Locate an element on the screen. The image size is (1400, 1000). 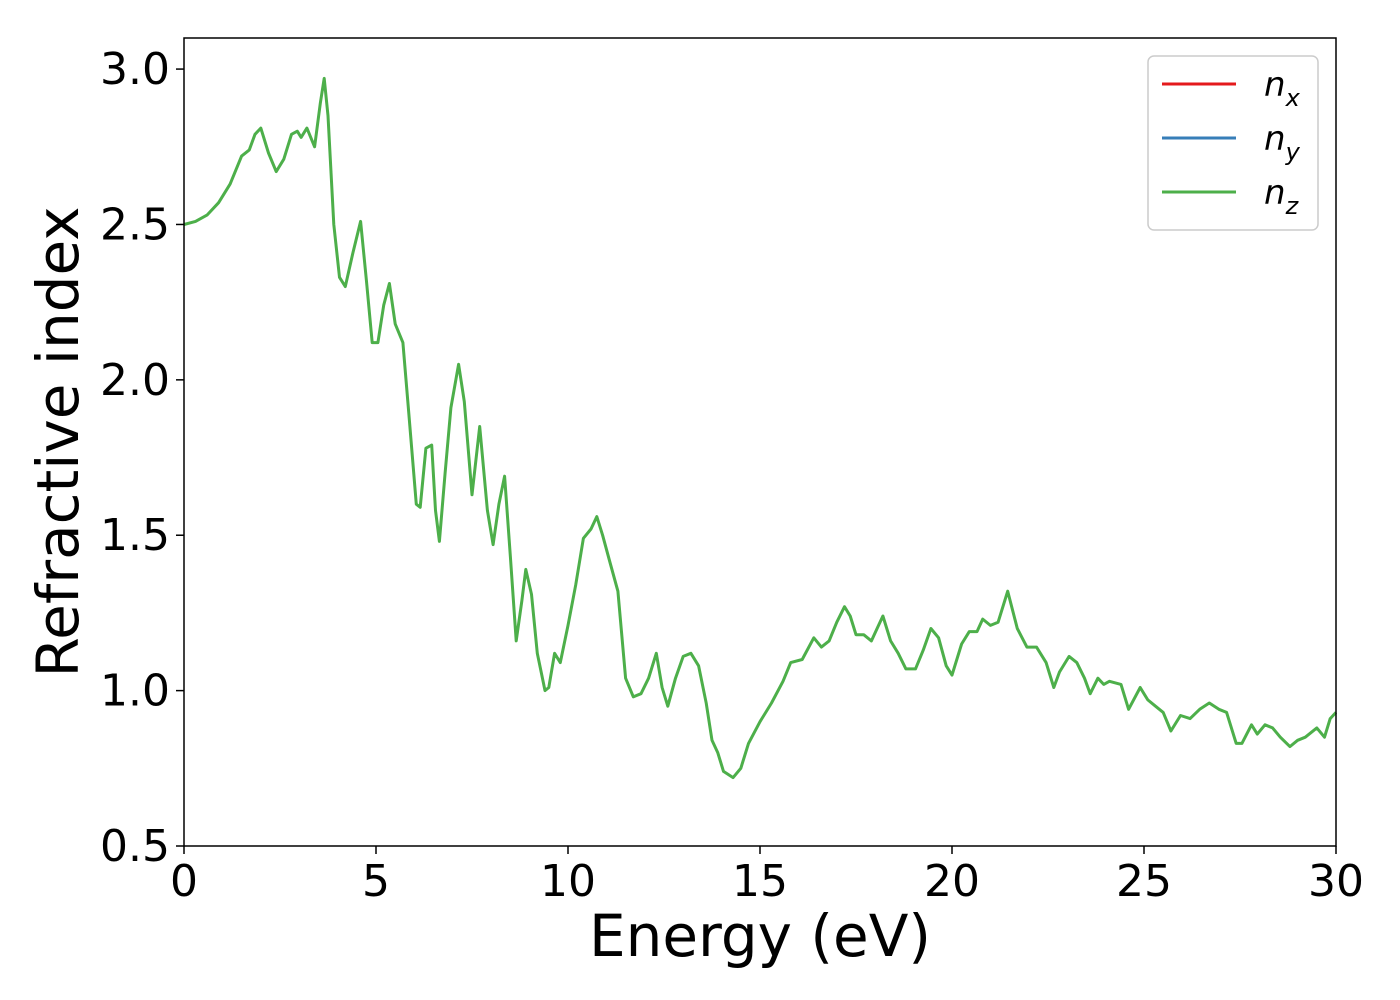
y-tick-label: 0.5 is located at coordinates (135, 846).